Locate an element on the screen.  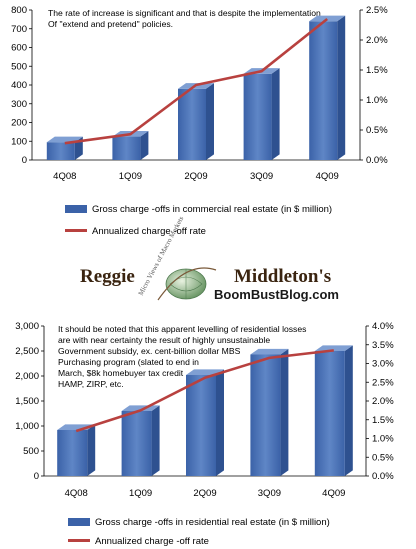
chart2-right-tick-label: 2.0% is located at coordinates (383, 401).